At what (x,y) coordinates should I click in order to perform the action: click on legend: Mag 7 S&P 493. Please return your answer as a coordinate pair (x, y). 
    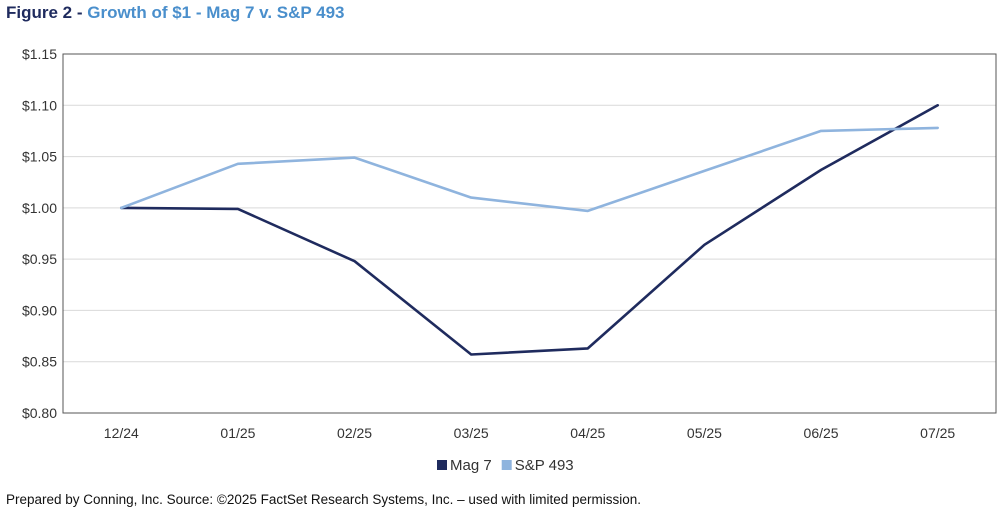
    Looking at the image, I should click on (505, 465).